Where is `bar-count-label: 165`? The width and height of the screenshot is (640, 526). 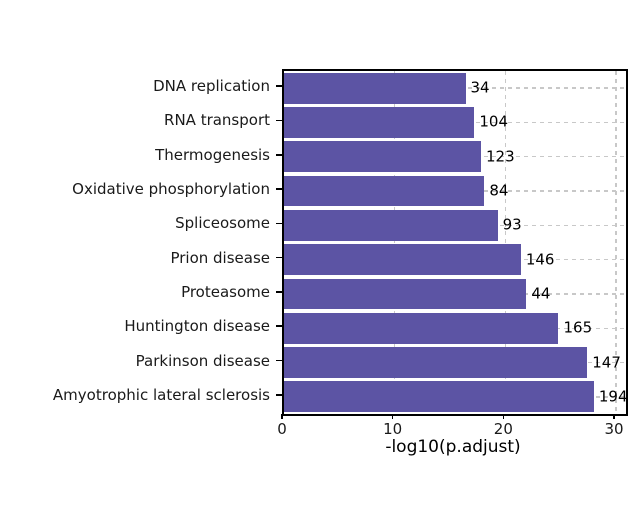
bar-count-label: 165 is located at coordinates (578, 327).